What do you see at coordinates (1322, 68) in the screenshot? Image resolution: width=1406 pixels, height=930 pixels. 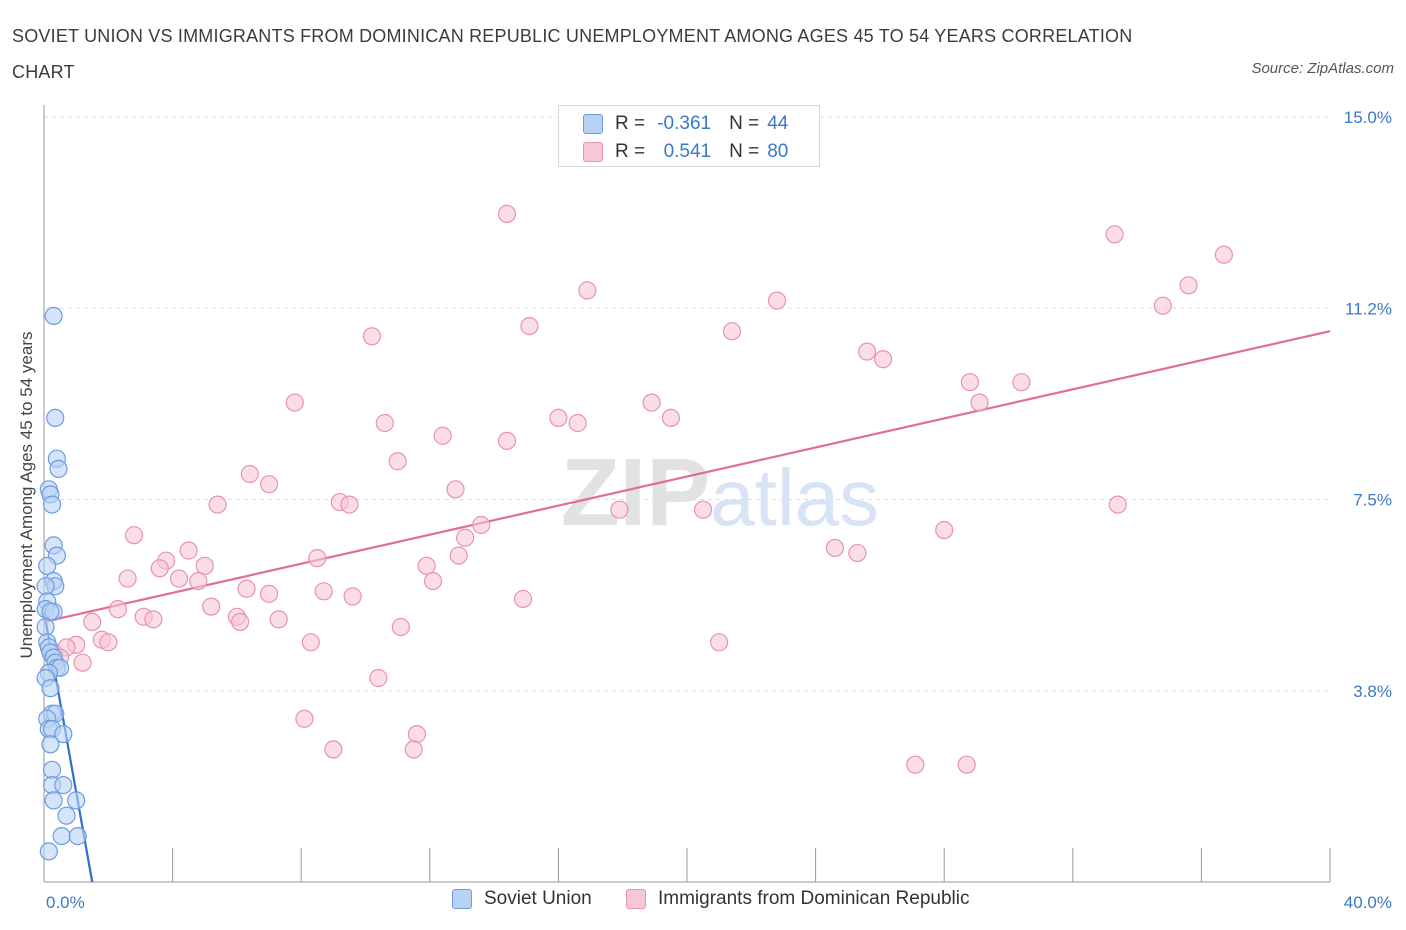 I see `source-note: Source: ZipAtlas.com` at bounding box center [1322, 68].